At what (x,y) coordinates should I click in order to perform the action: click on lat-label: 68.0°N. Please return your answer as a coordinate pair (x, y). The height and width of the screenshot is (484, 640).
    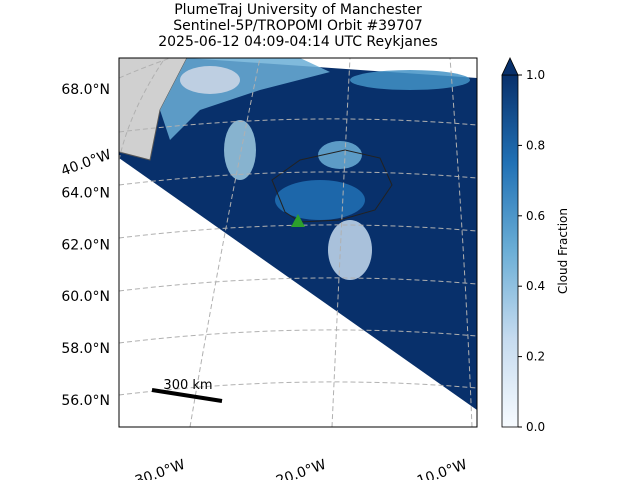
    Looking at the image, I should click on (85, 90).